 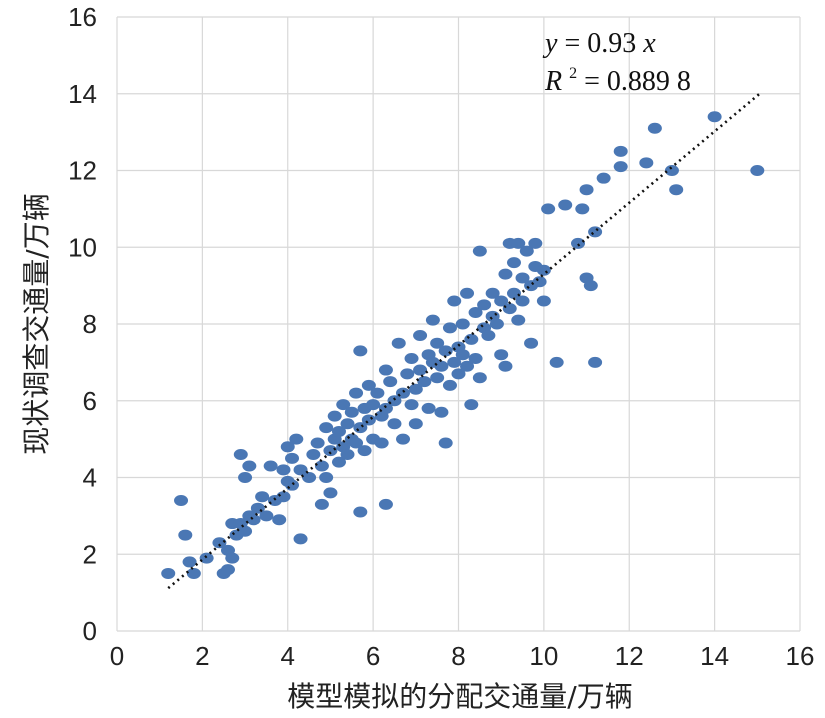 What do you see at coordinates (288, 656) in the screenshot?
I see `x-tick-label: 4` at bounding box center [288, 656].